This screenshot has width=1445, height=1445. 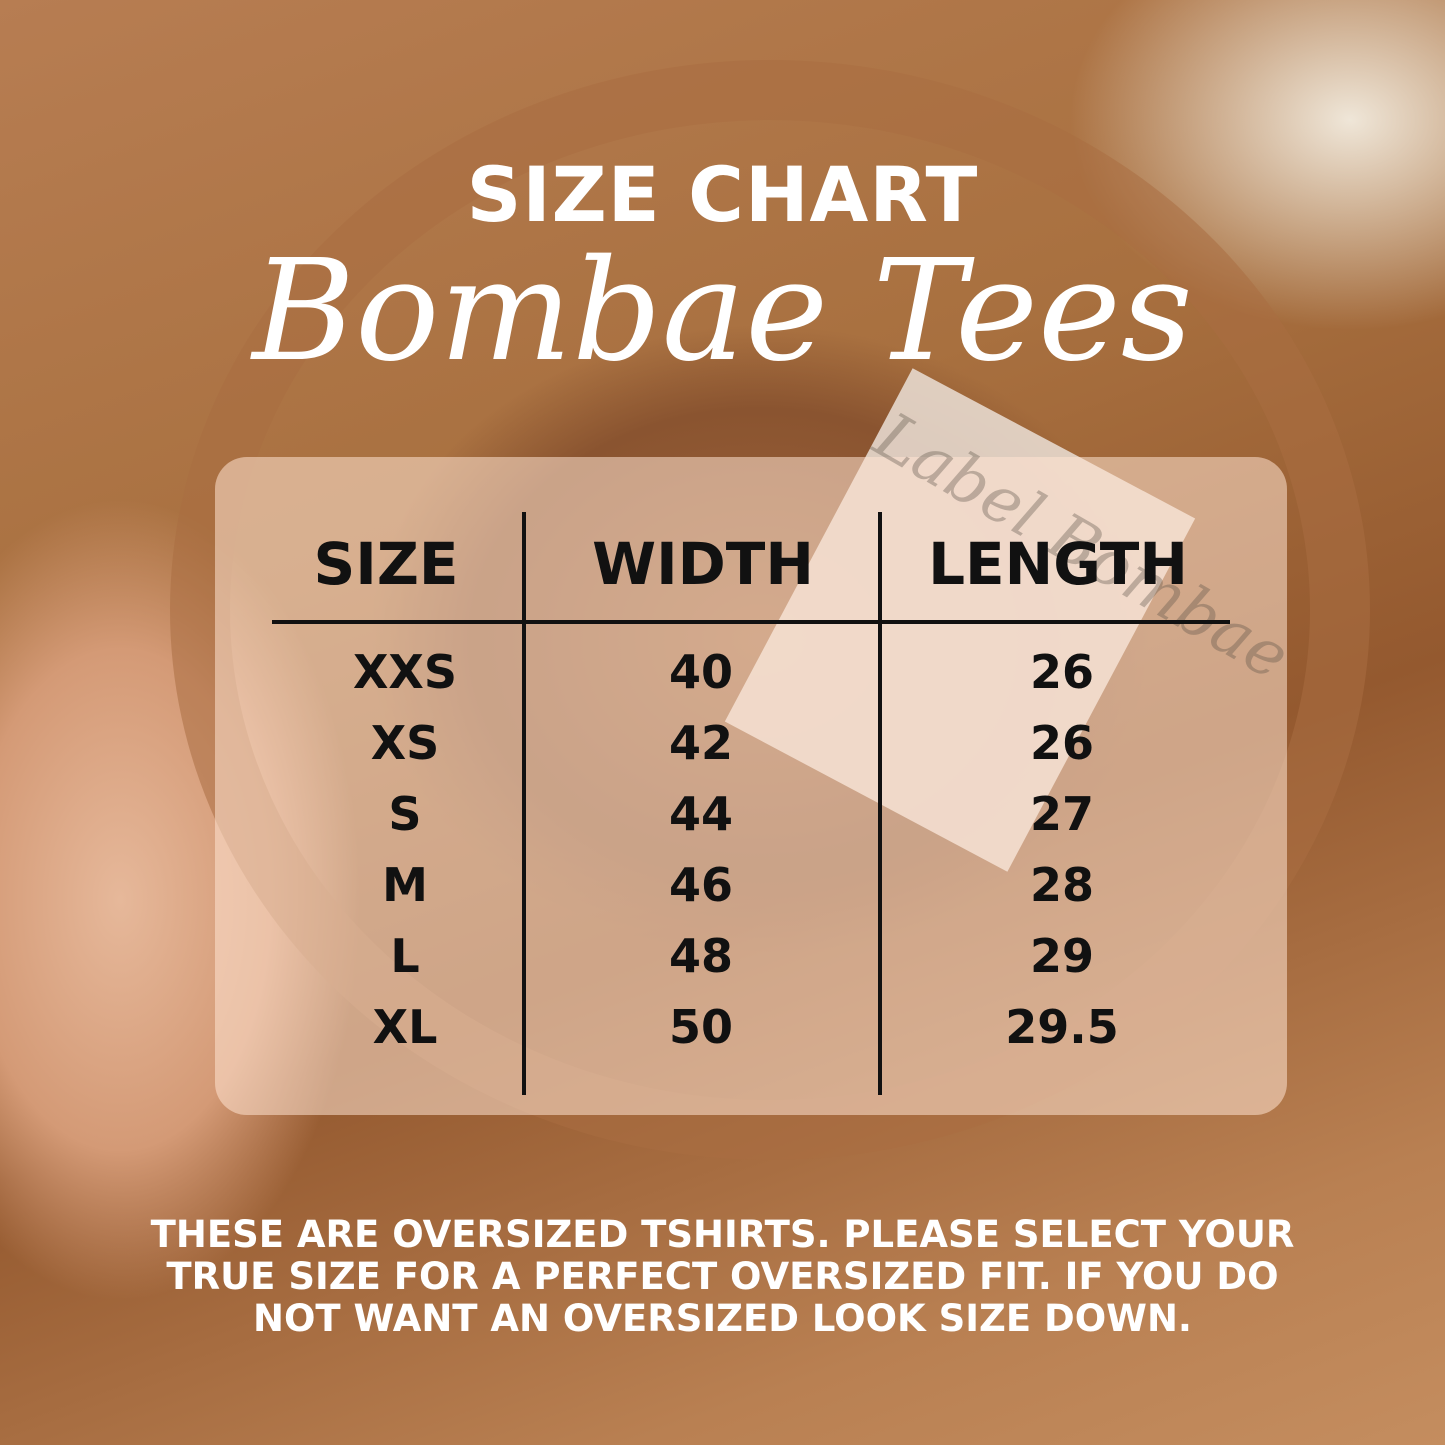 What do you see at coordinates (700, 1027) in the screenshot?
I see `cell-width: 50` at bounding box center [700, 1027].